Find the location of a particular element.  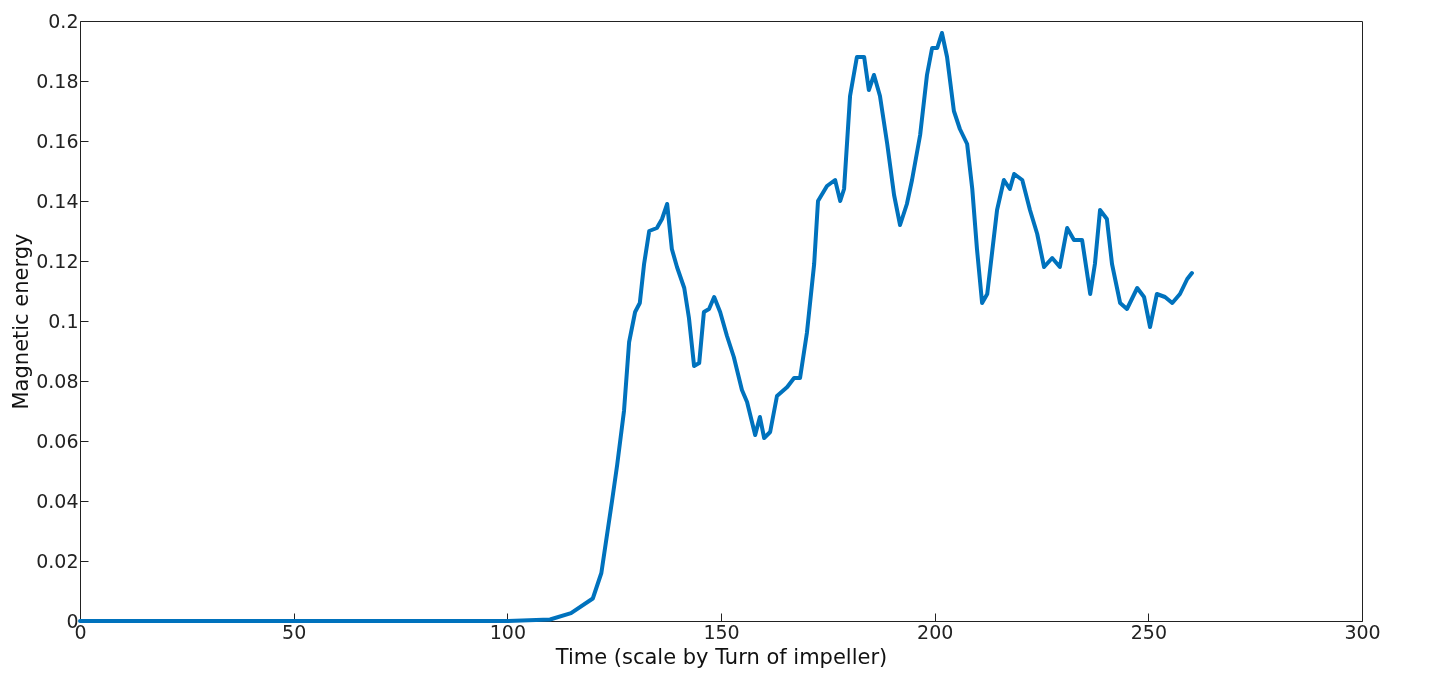

x-tick-label: 100 is located at coordinates (507, 631).